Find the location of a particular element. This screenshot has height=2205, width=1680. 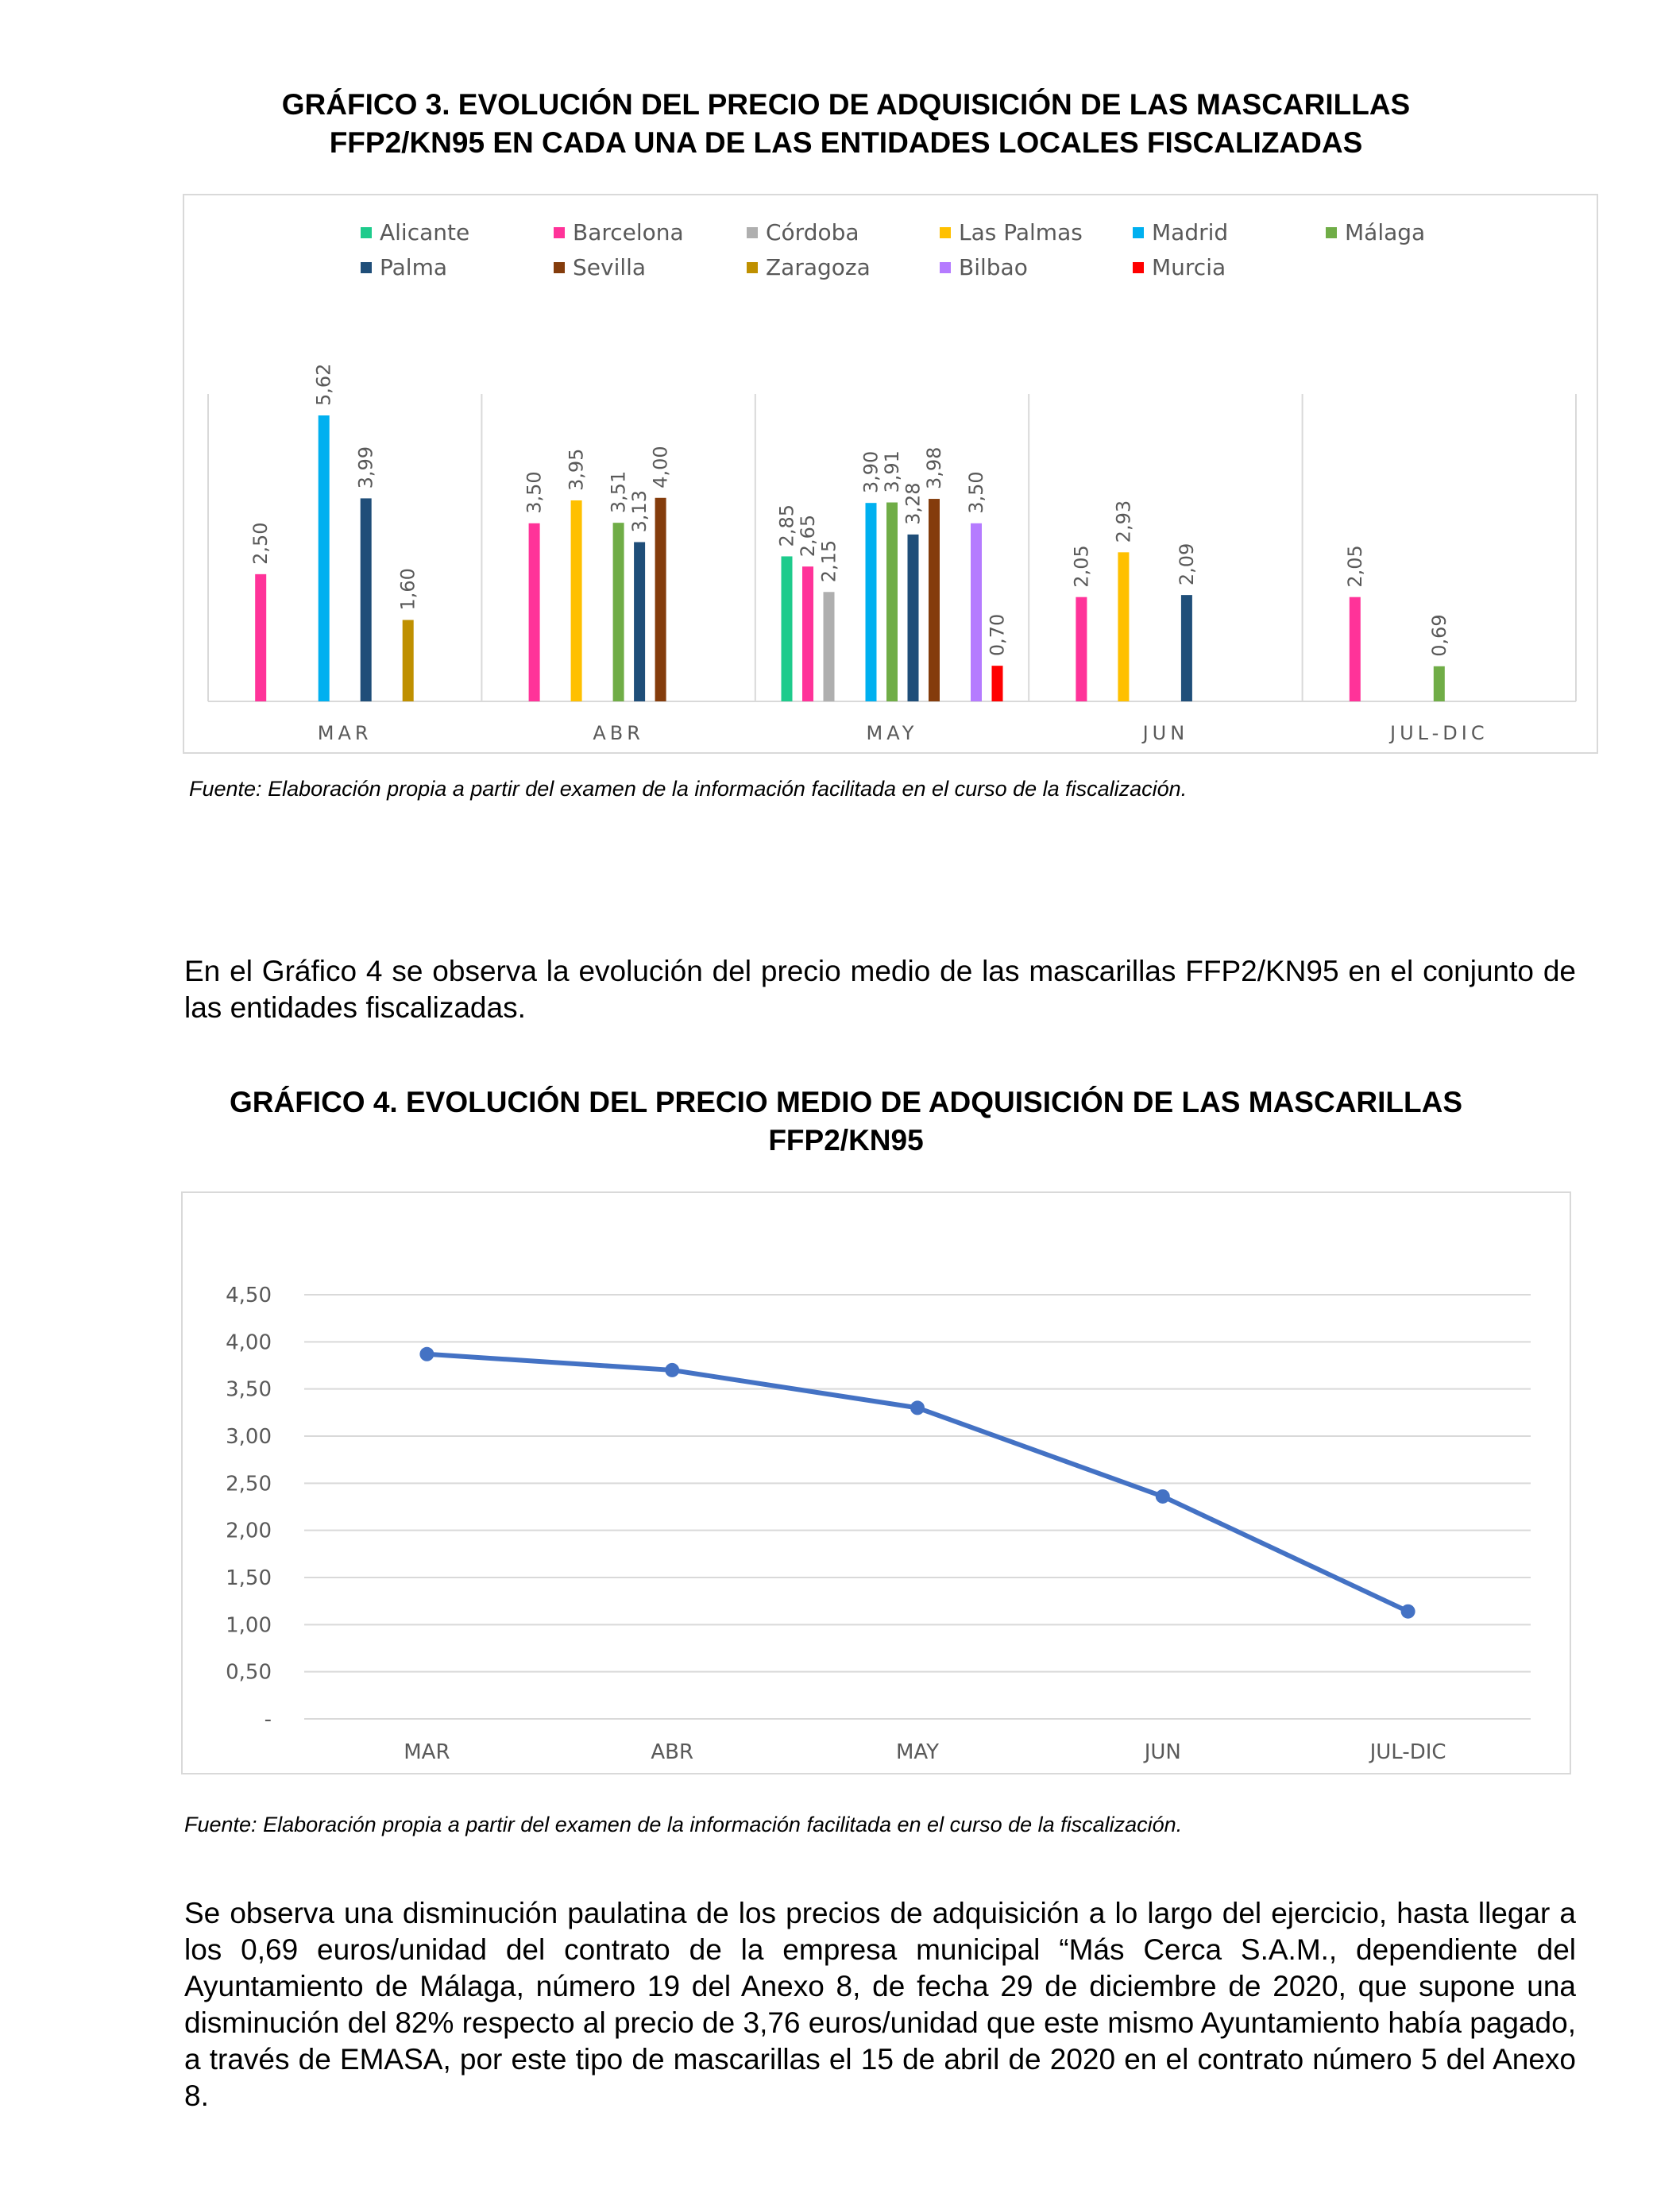

chart3-legend-swatch-sevilla is located at coordinates (559, 268).